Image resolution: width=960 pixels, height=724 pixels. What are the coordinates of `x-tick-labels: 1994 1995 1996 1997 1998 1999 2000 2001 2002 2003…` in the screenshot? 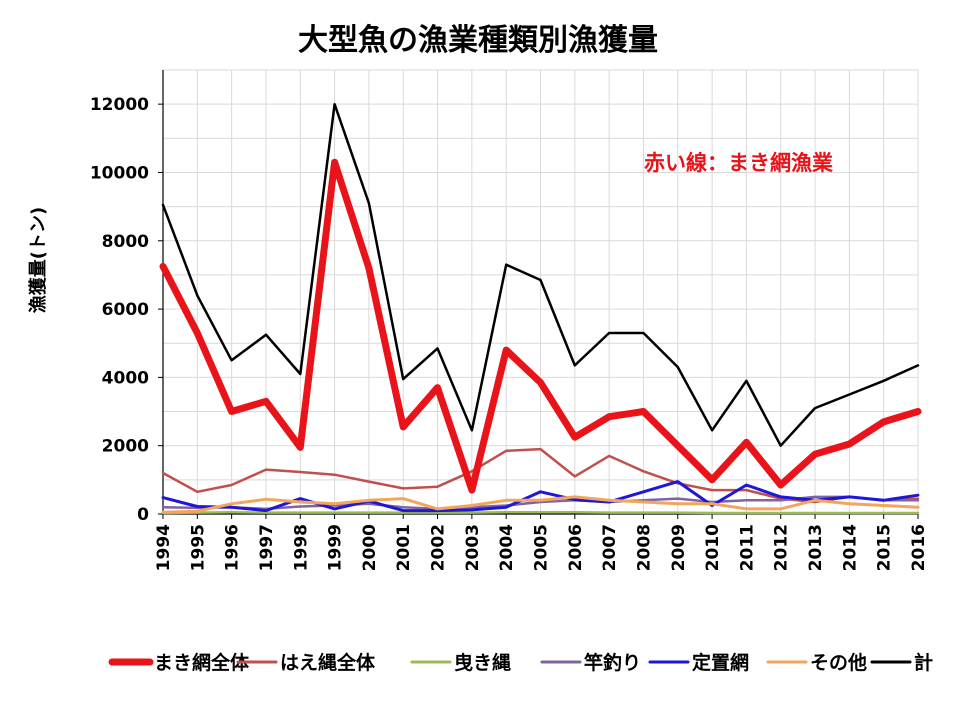 It's located at (541, 547).